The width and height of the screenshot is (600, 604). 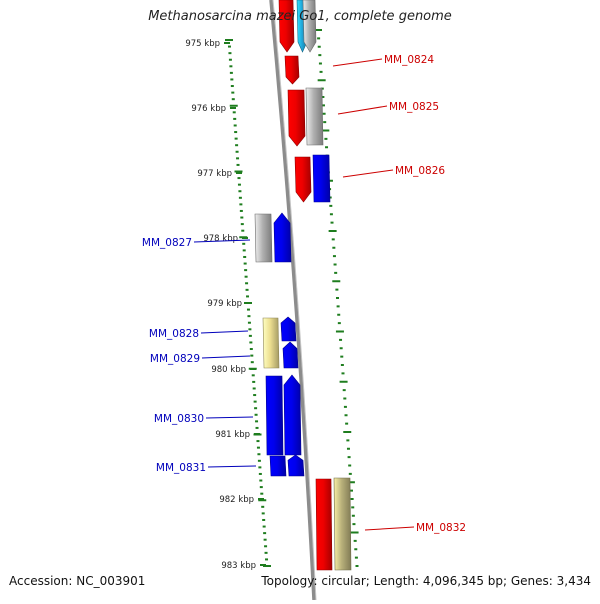 What do you see at coordinates (232, 435) in the screenshot?
I see `kbp-tick-label: 981 kbp` at bounding box center [232, 435].